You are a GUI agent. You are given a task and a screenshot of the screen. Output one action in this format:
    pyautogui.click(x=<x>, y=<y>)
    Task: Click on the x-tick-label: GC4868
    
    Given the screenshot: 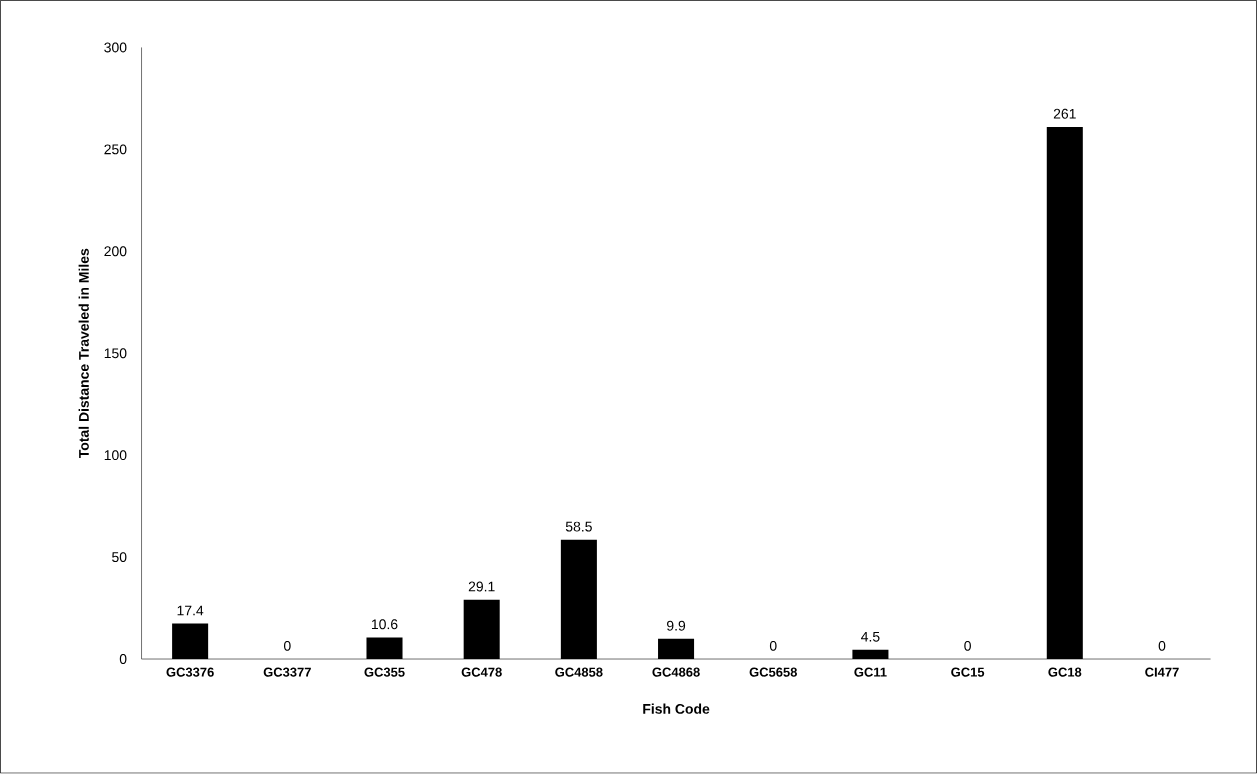 What is the action you would take?
    pyautogui.click(x=676, y=672)
    